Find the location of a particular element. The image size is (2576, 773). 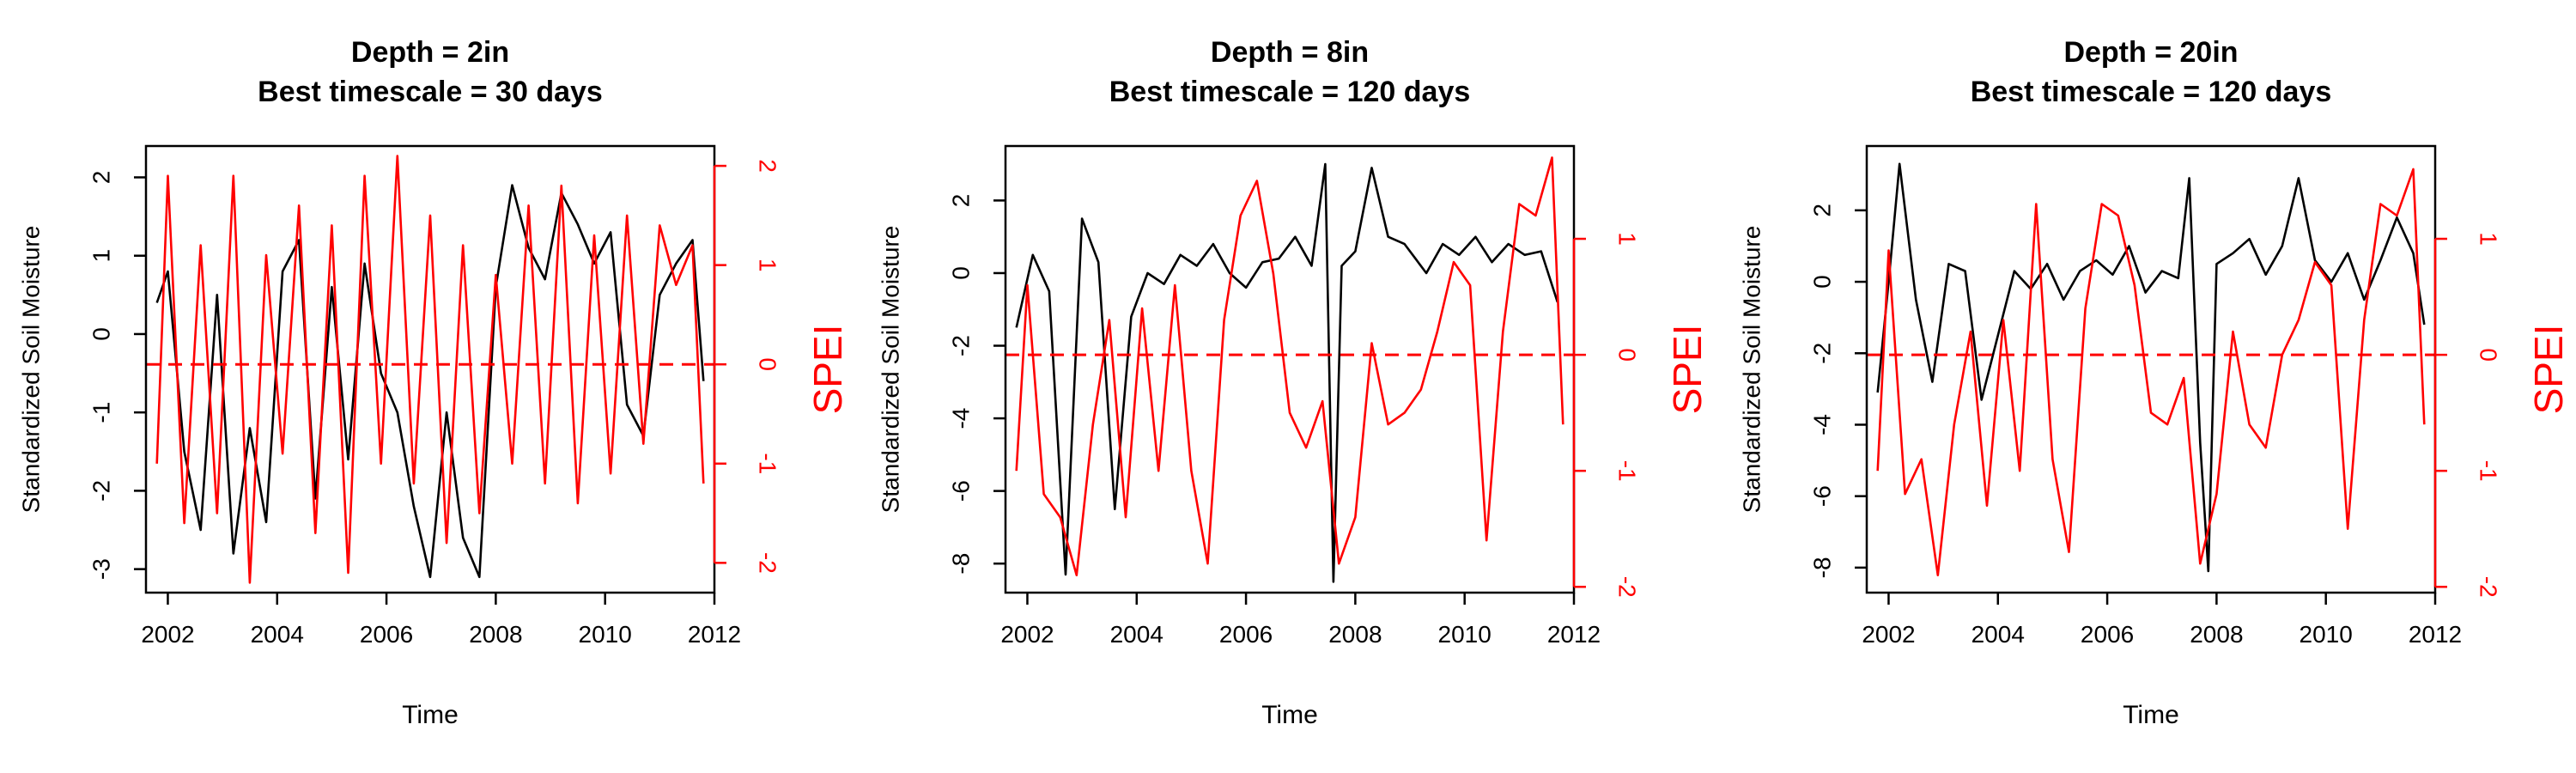

y-tick-label: 1 is located at coordinates (101, 256).